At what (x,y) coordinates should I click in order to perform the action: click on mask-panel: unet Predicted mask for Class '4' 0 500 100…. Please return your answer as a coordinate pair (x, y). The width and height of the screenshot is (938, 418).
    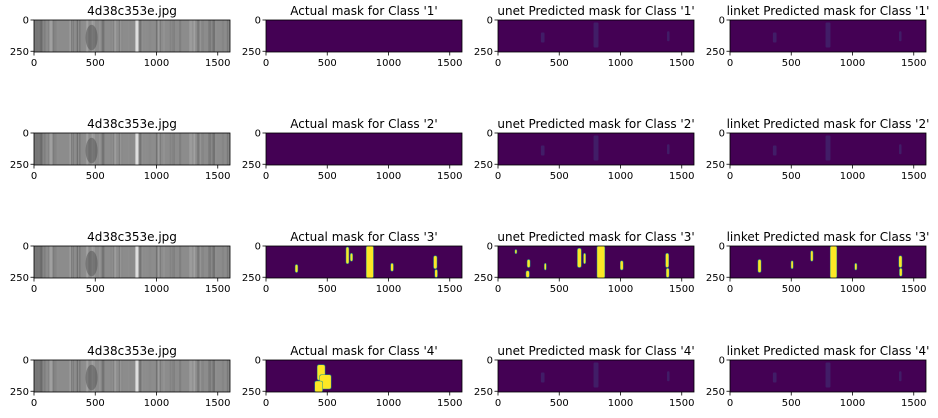
    Looking at the image, I should click on (584, 376).